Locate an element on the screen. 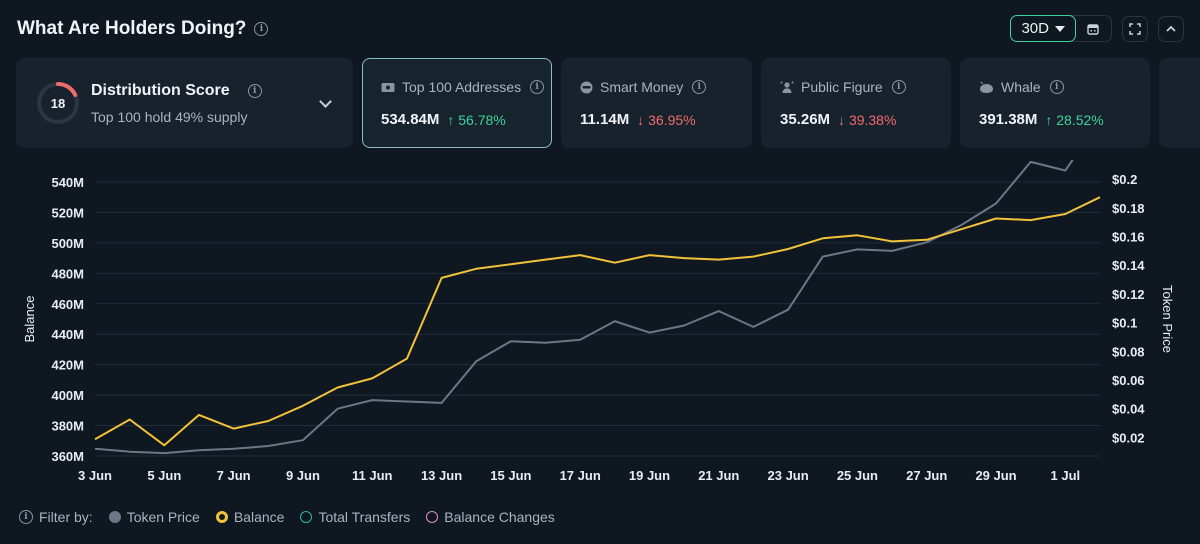 Image resolution: width=1200 pixels, height=544 pixels. x-tick-label: 7 Jun is located at coordinates (234, 475).